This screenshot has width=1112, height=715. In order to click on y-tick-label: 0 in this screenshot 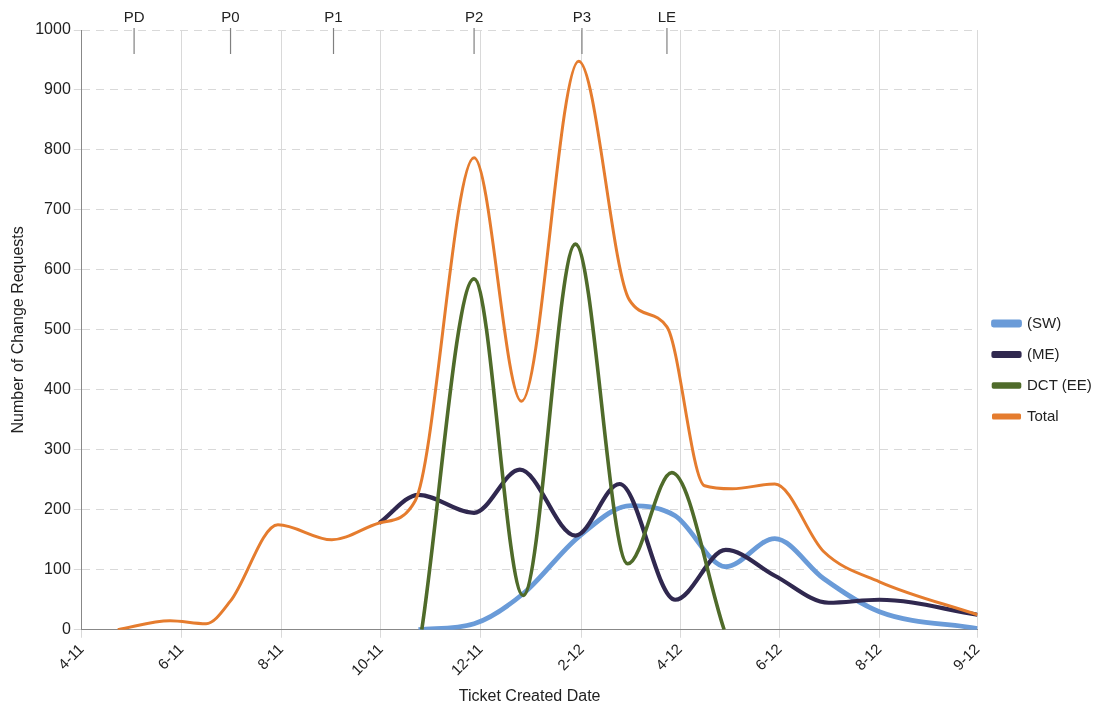, I will do `click(66, 629)`.